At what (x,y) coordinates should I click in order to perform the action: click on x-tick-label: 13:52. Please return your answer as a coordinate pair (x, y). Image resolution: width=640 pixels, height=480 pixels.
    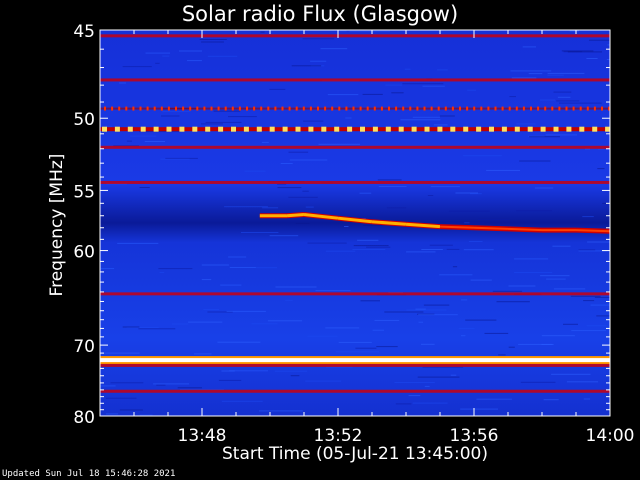
    Looking at the image, I should click on (338, 436).